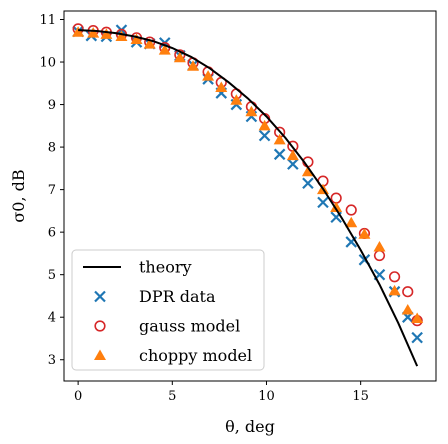 This screenshot has width=448, height=444. I want to click on legend-label: DPR data, so click(177, 296).